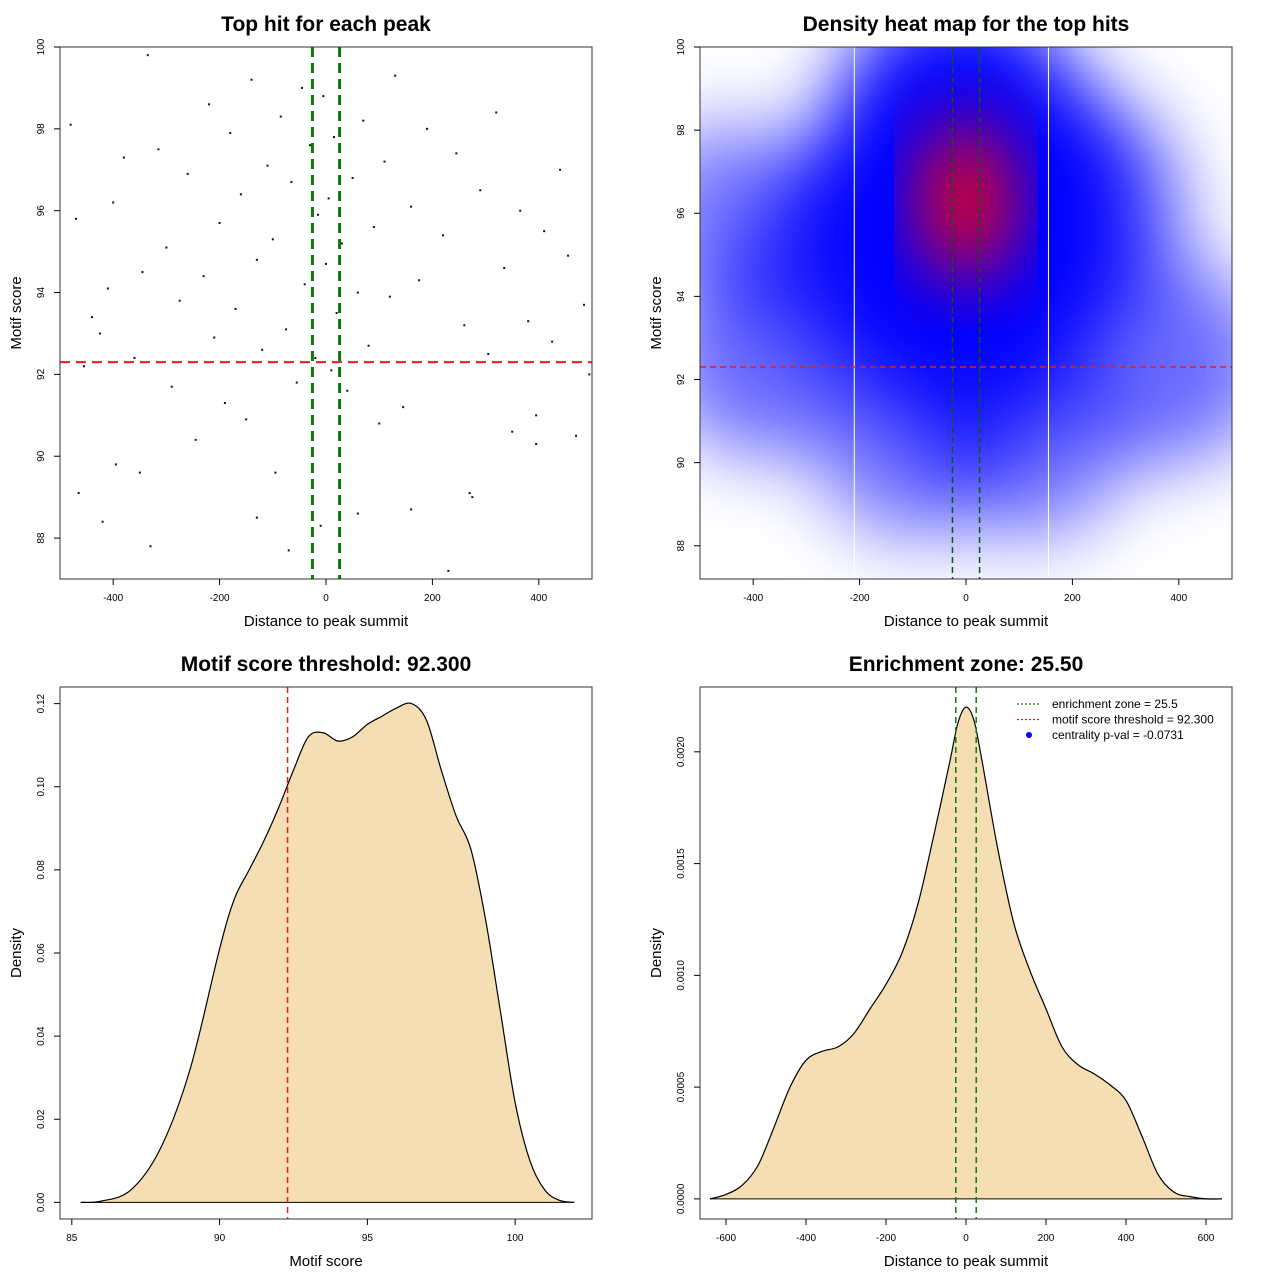 This screenshot has height=1280, width=1280. I want to click on x-axis-label: Motif score, so click(325, 1261).